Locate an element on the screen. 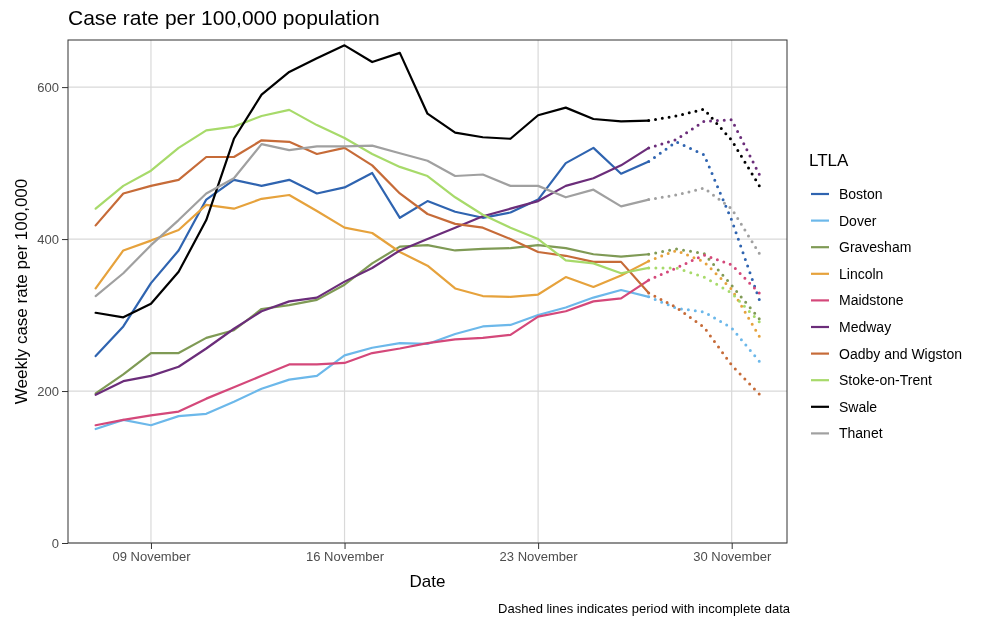  legend-label: Thanet is located at coordinates (861, 433).